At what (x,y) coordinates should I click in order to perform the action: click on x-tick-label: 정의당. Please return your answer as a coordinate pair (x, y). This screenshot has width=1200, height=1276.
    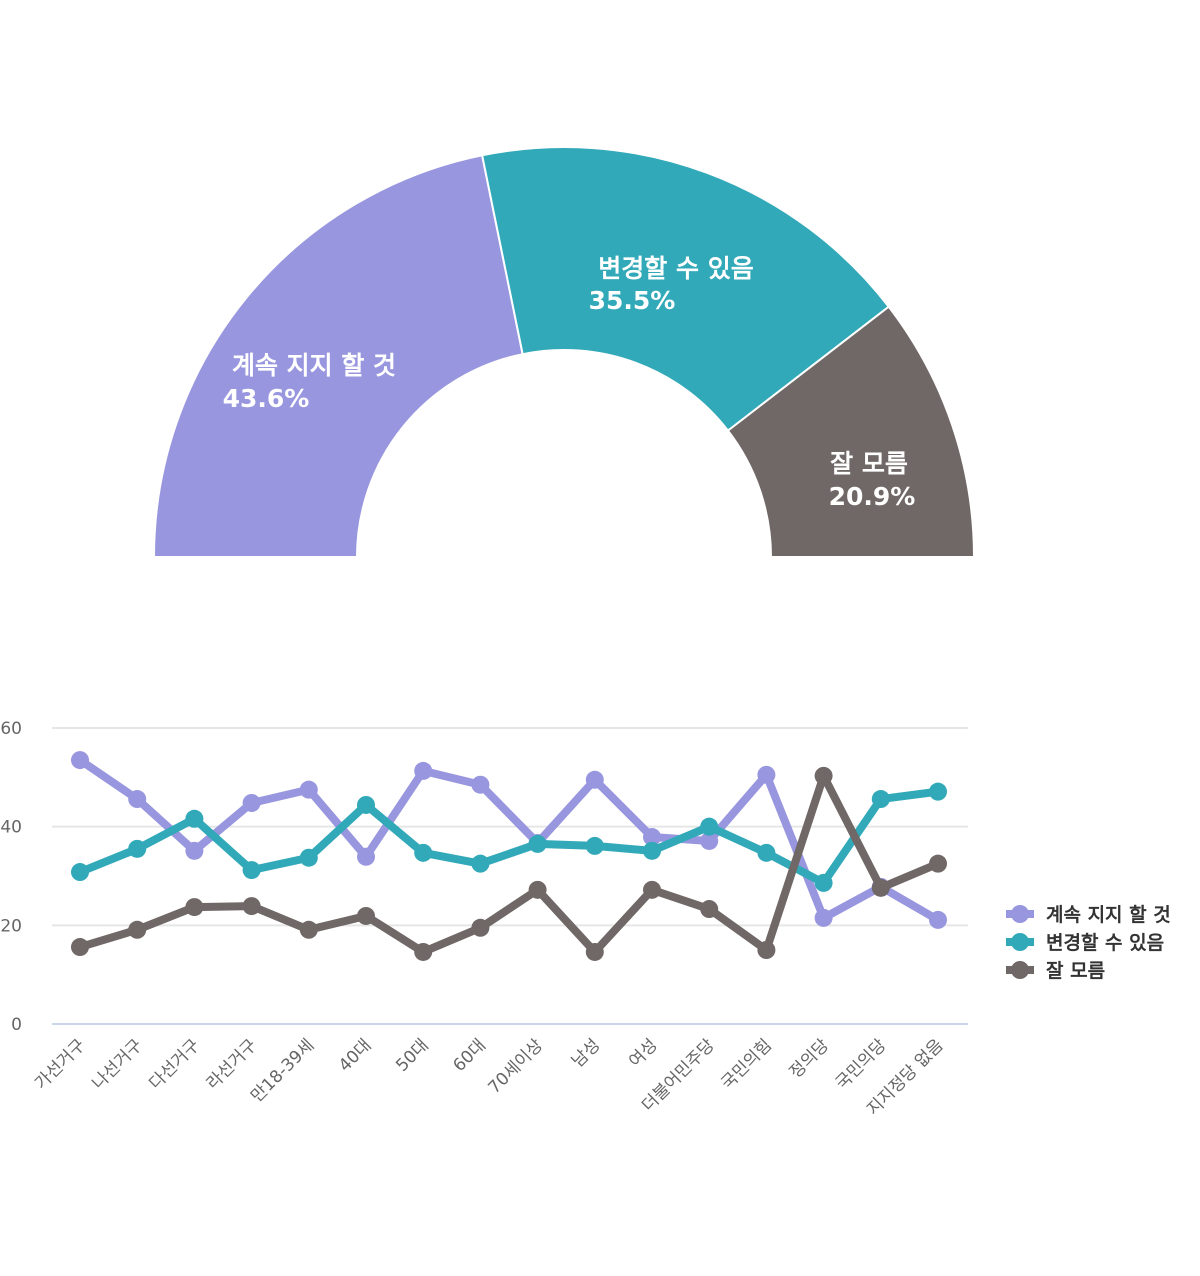
    Looking at the image, I should click on (810, 1059).